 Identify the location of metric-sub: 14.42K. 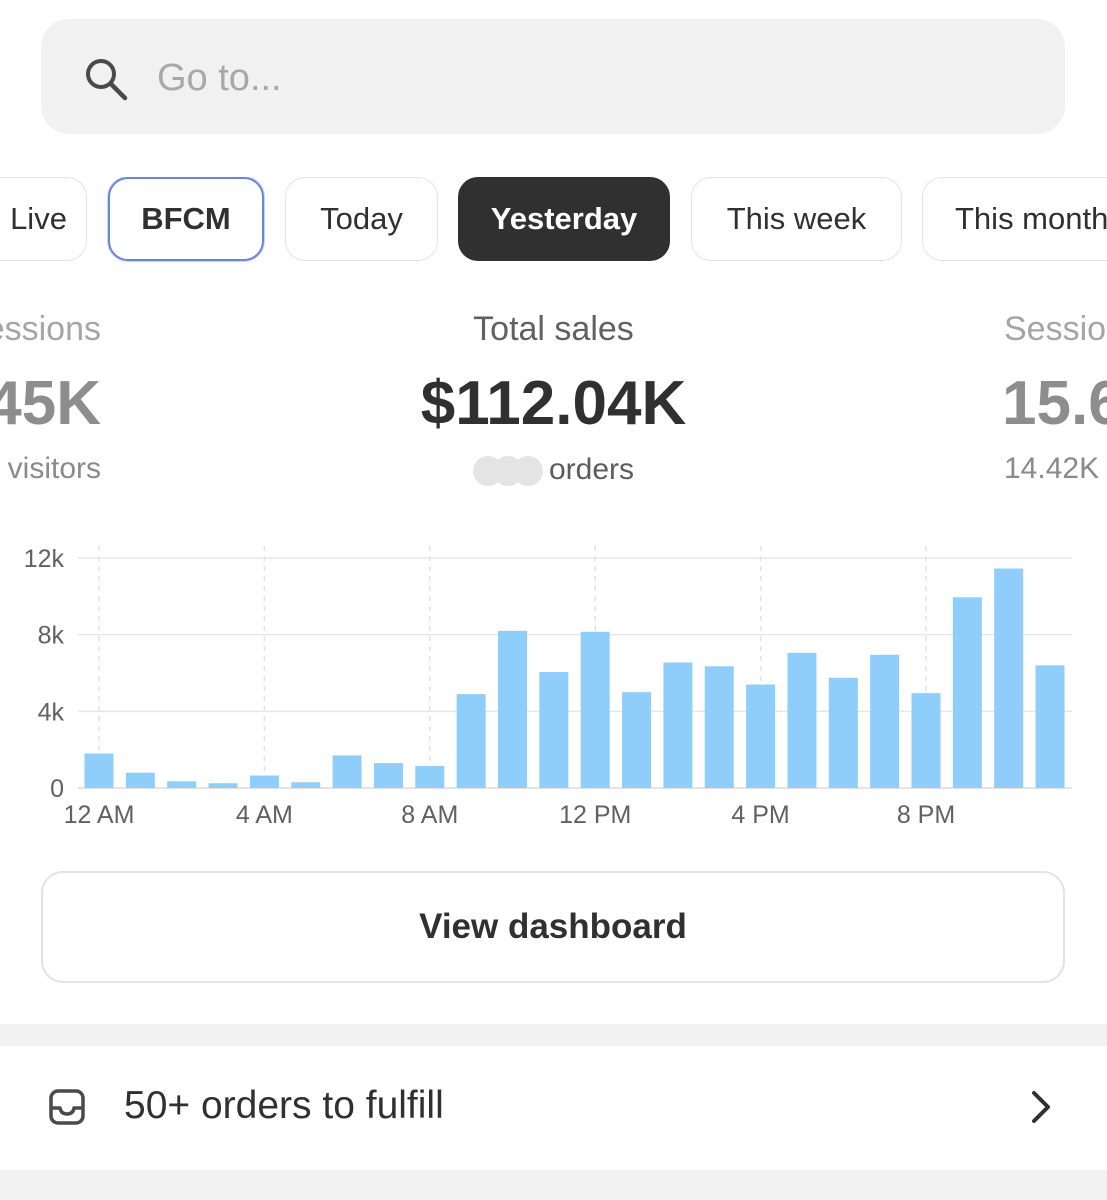
(1052, 468).